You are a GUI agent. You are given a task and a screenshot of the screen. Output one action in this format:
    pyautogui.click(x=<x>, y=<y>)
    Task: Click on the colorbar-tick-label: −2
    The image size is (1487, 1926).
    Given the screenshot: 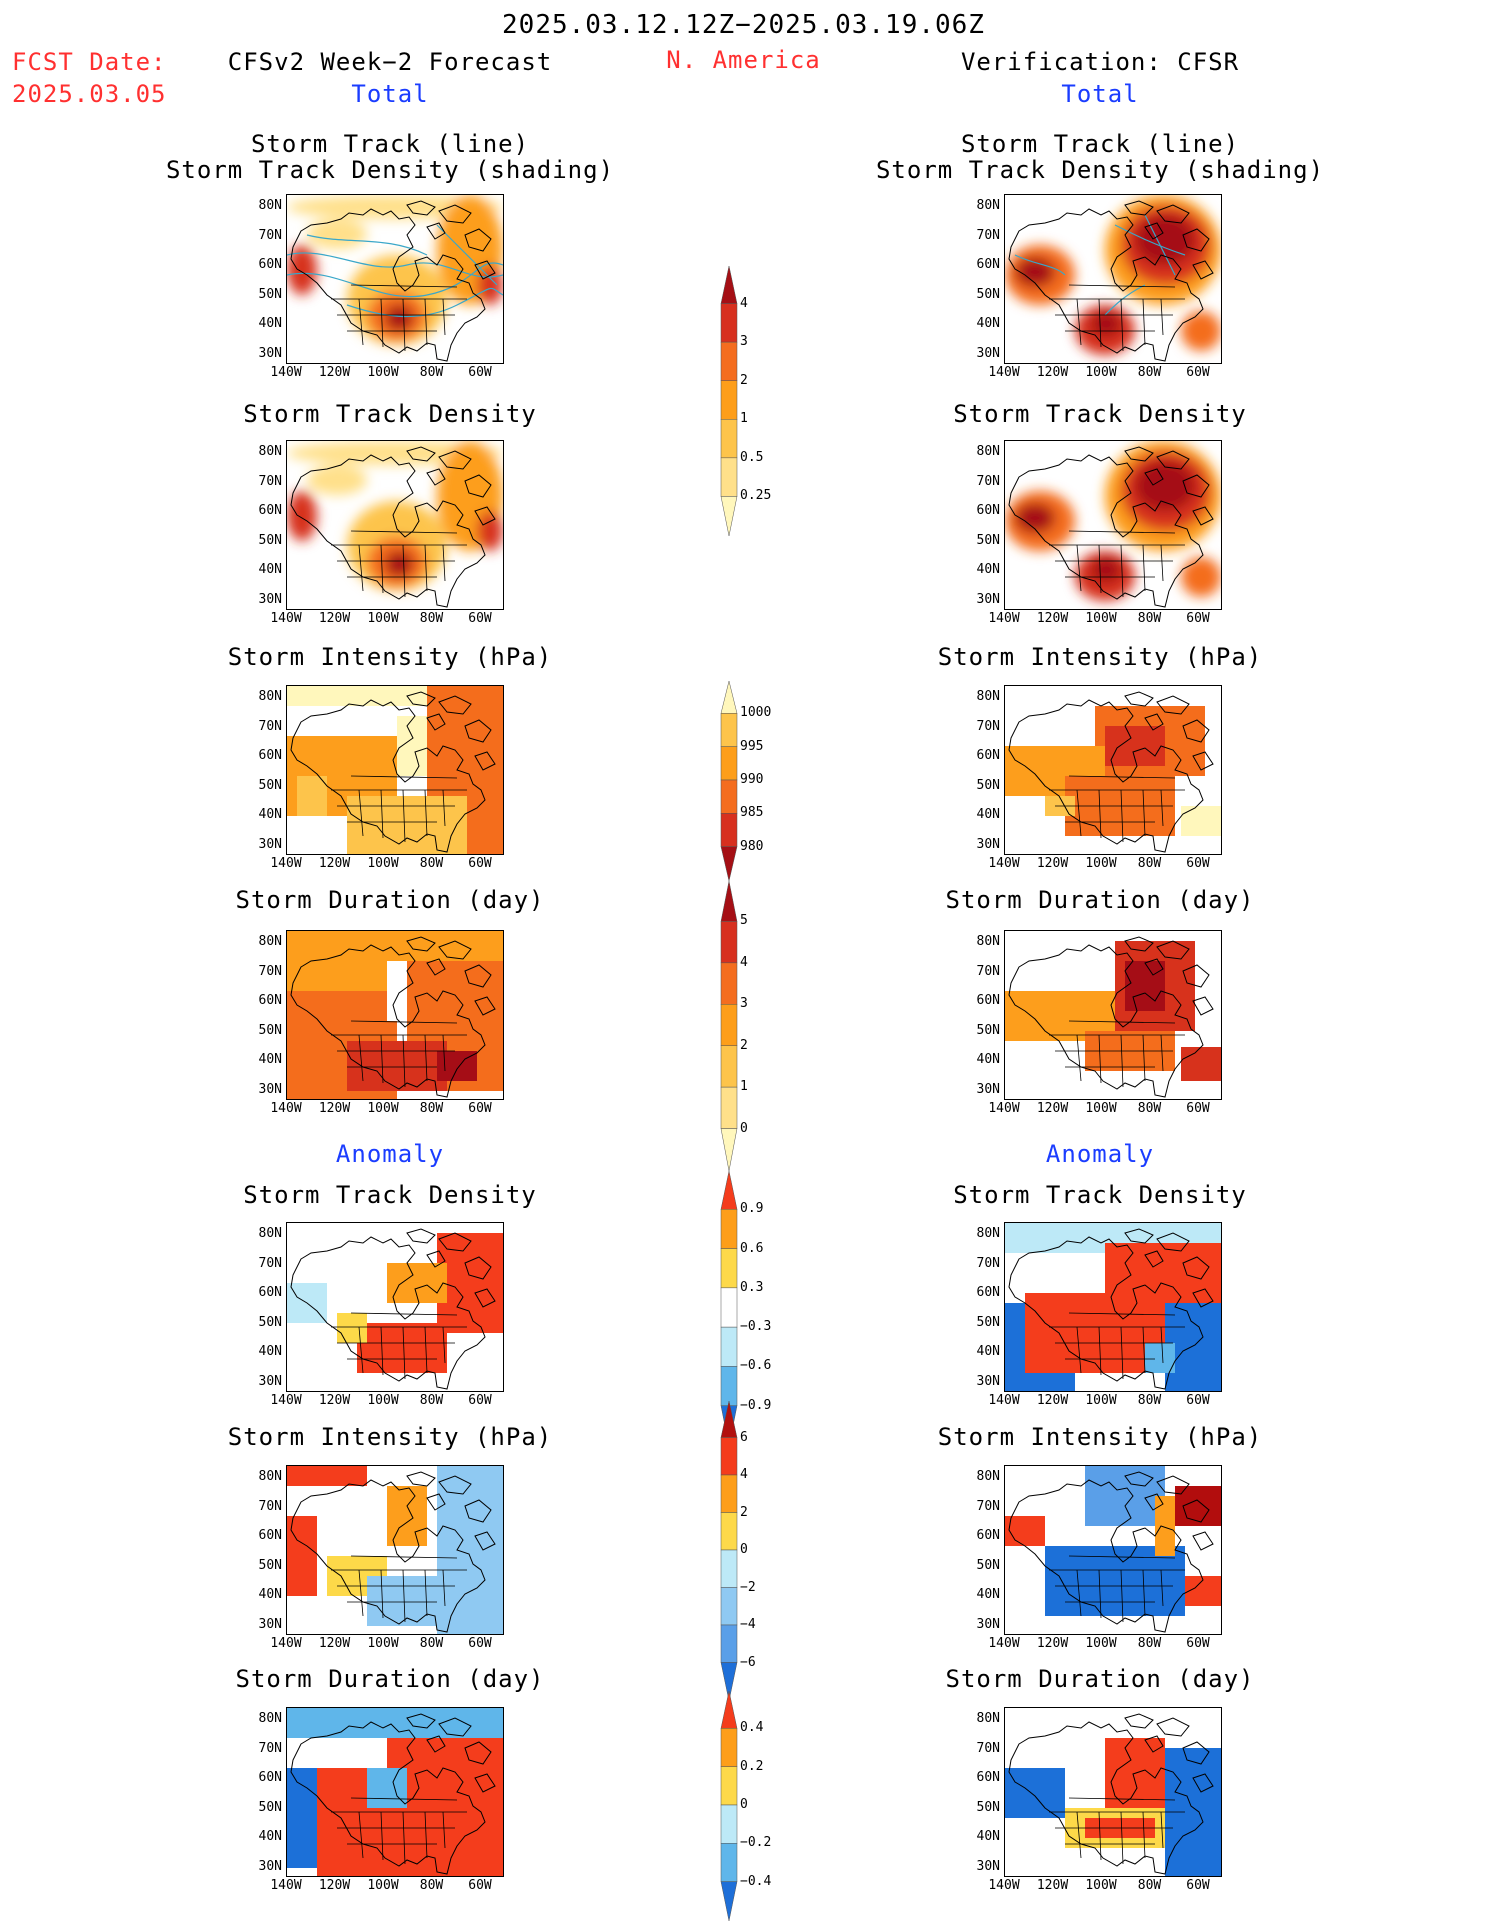 What is the action you would take?
    pyautogui.click(x=748, y=1587)
    